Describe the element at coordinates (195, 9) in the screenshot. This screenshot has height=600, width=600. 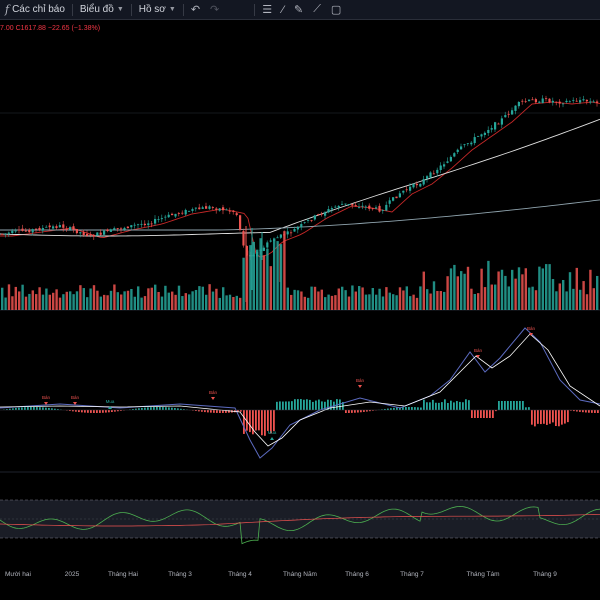
I see `undo-button: ↶` at that location.